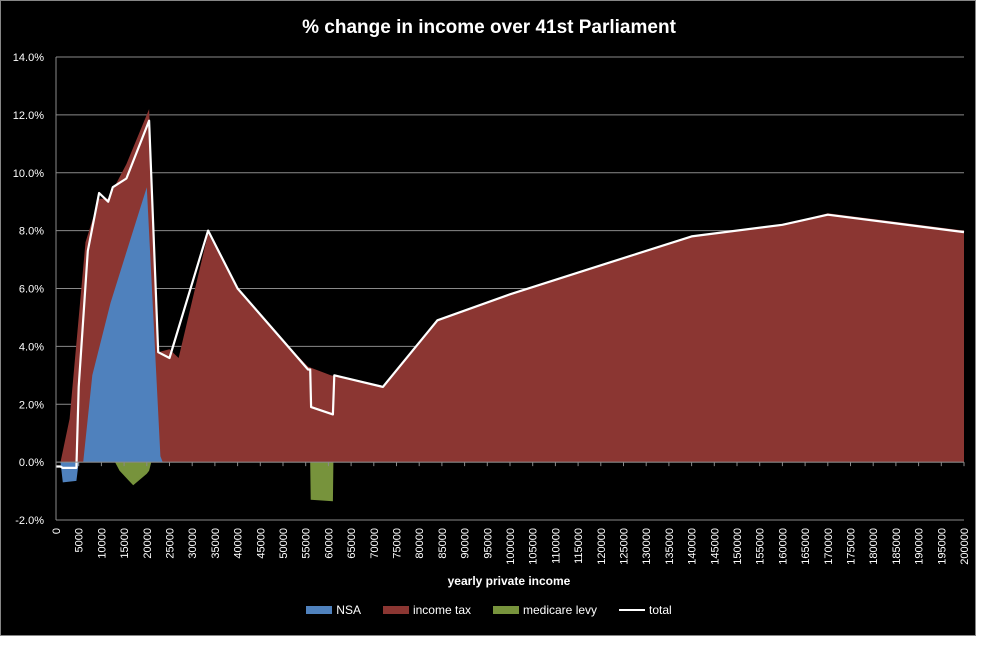  What do you see at coordinates (193, 543) in the screenshot?
I see `x-tick-label: 30000` at bounding box center [193, 543].